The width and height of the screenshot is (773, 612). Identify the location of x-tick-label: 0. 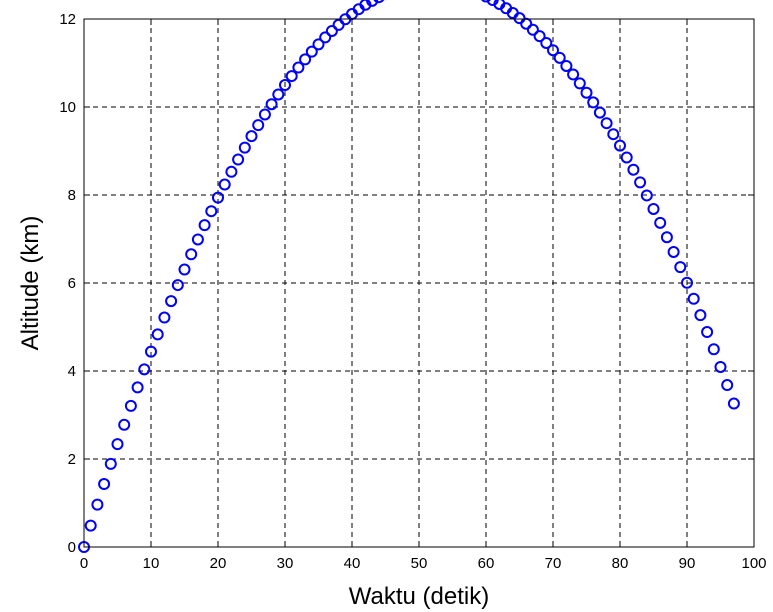
(84, 563).